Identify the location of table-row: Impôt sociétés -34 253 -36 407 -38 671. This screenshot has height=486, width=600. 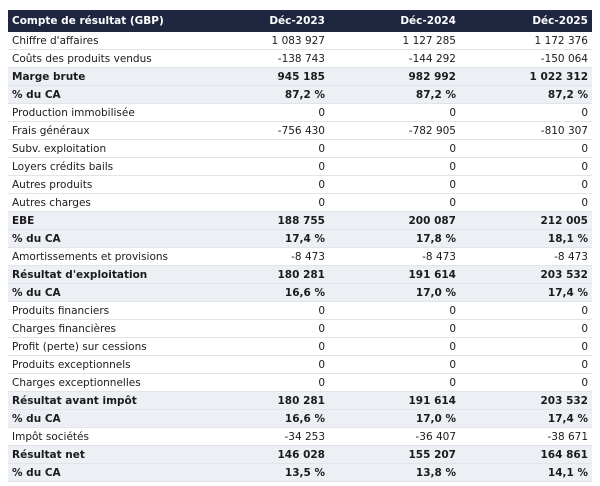
(300, 436).